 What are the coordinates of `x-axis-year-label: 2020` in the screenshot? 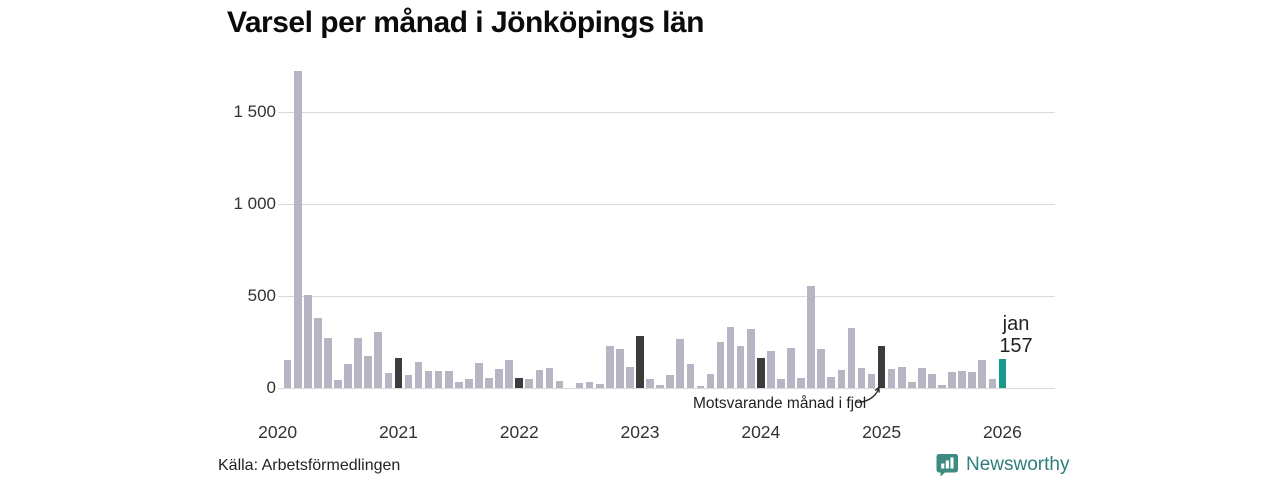 It's located at (278, 432).